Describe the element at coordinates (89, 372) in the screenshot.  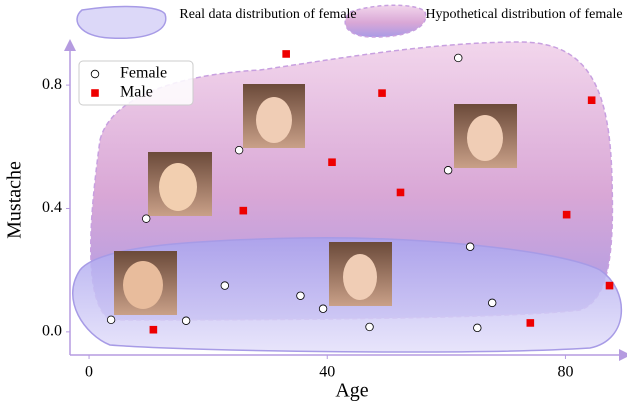
I see `x-tick-label: 0` at that location.